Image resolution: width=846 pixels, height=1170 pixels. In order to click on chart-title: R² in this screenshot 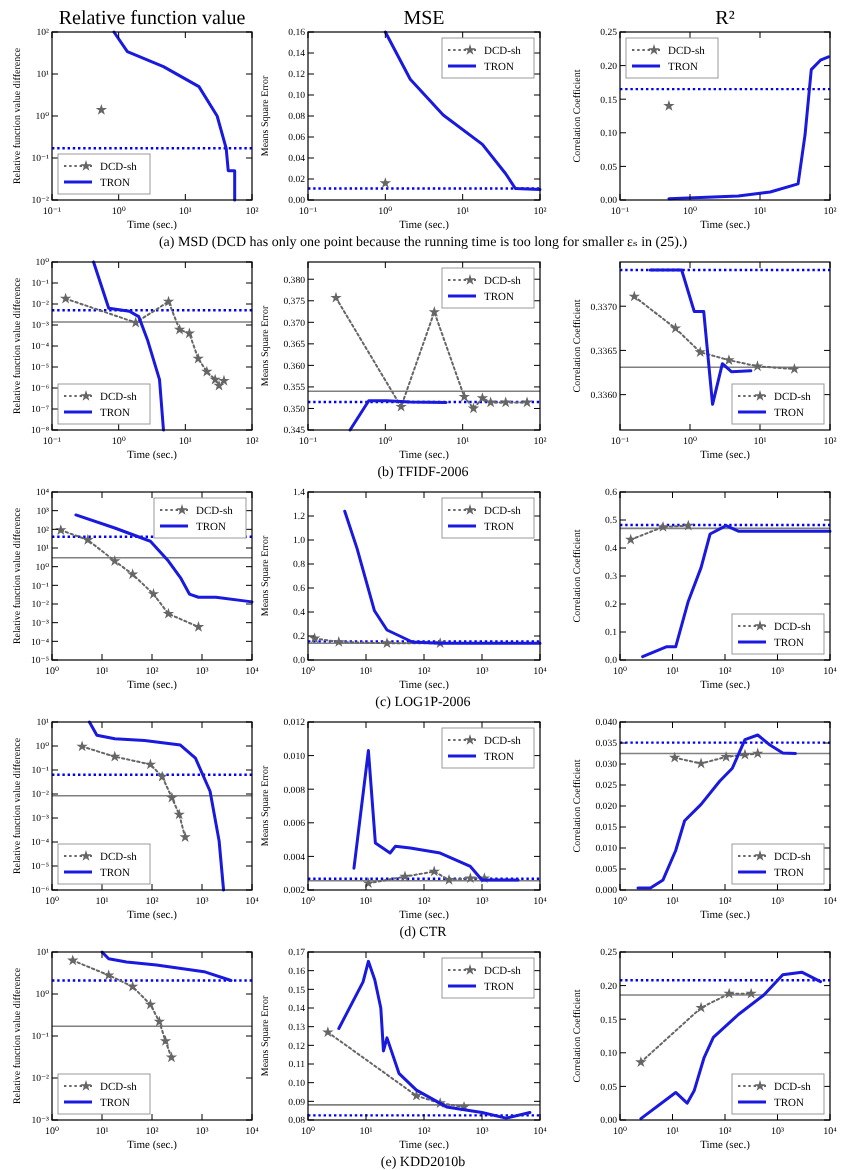, I will do `click(725, 19)`.